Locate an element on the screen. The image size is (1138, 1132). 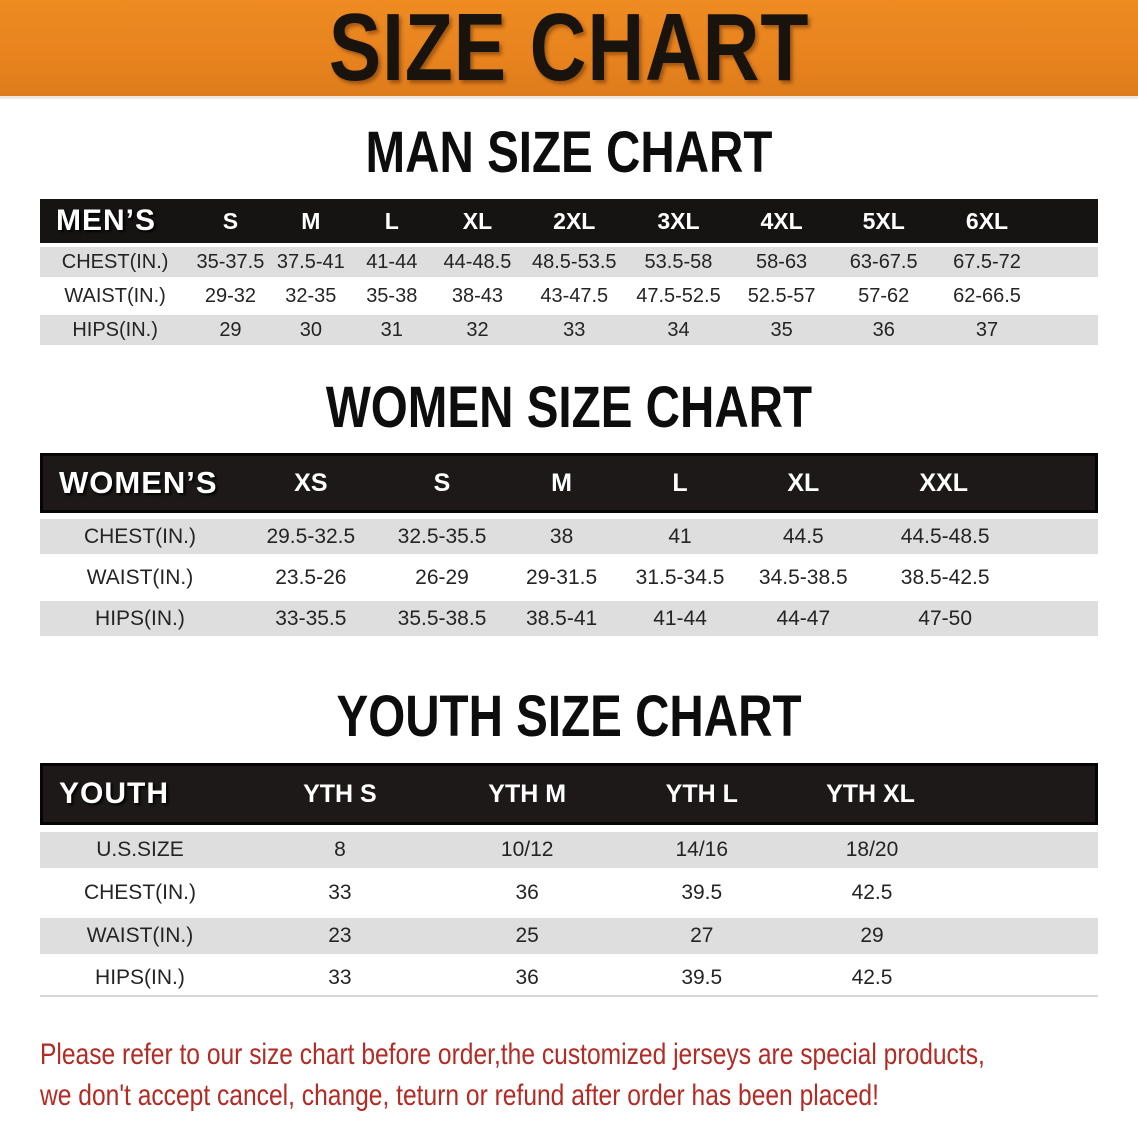
men-section-heading: MAN SIZE CHART is located at coordinates (569, 152).